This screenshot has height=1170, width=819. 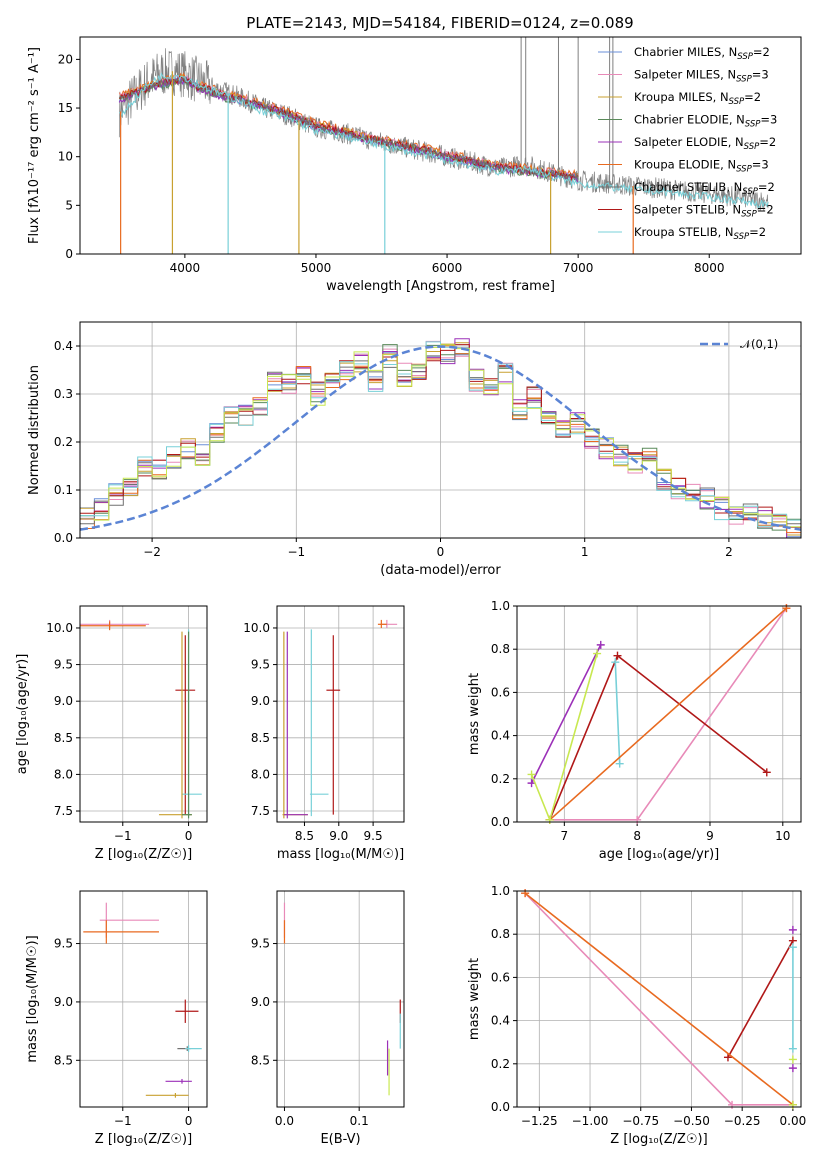 I want to click on y-tick-label: 0.3, so click(x=63, y=394).